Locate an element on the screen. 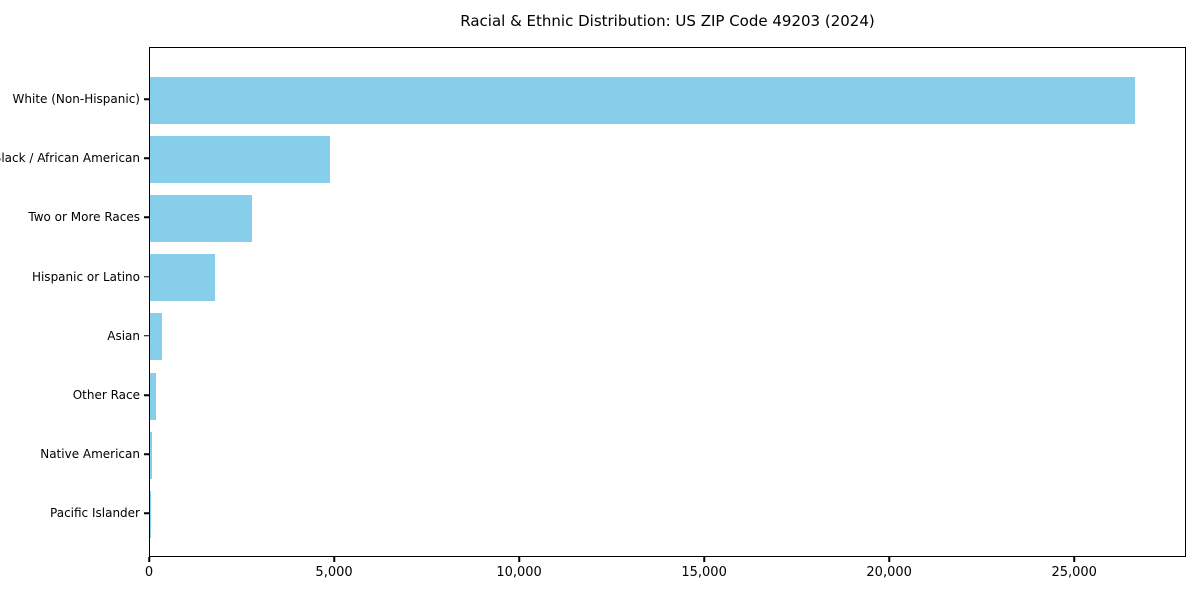 The height and width of the screenshot is (600, 1200). y-label-two-or-more-races: Two or More Races is located at coordinates (84, 217).